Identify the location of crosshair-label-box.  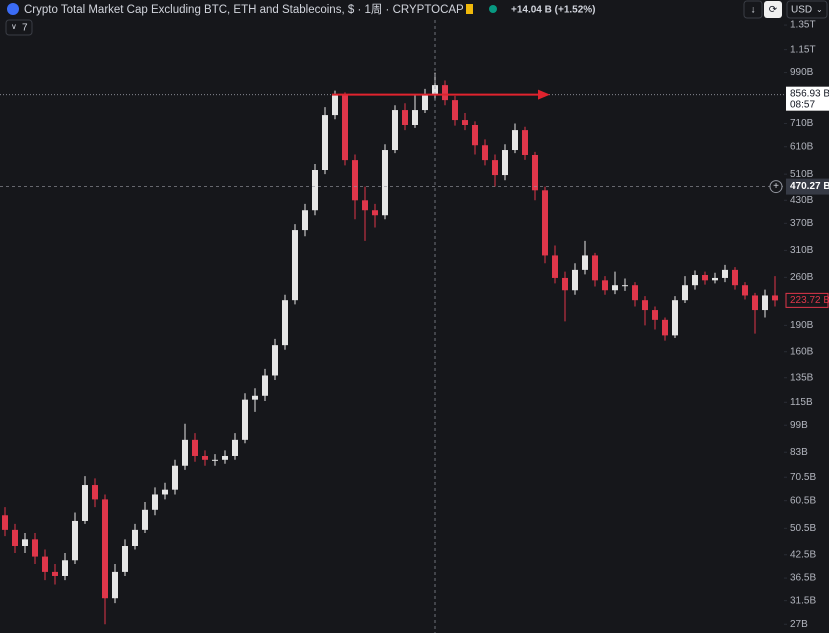
(807, 186).